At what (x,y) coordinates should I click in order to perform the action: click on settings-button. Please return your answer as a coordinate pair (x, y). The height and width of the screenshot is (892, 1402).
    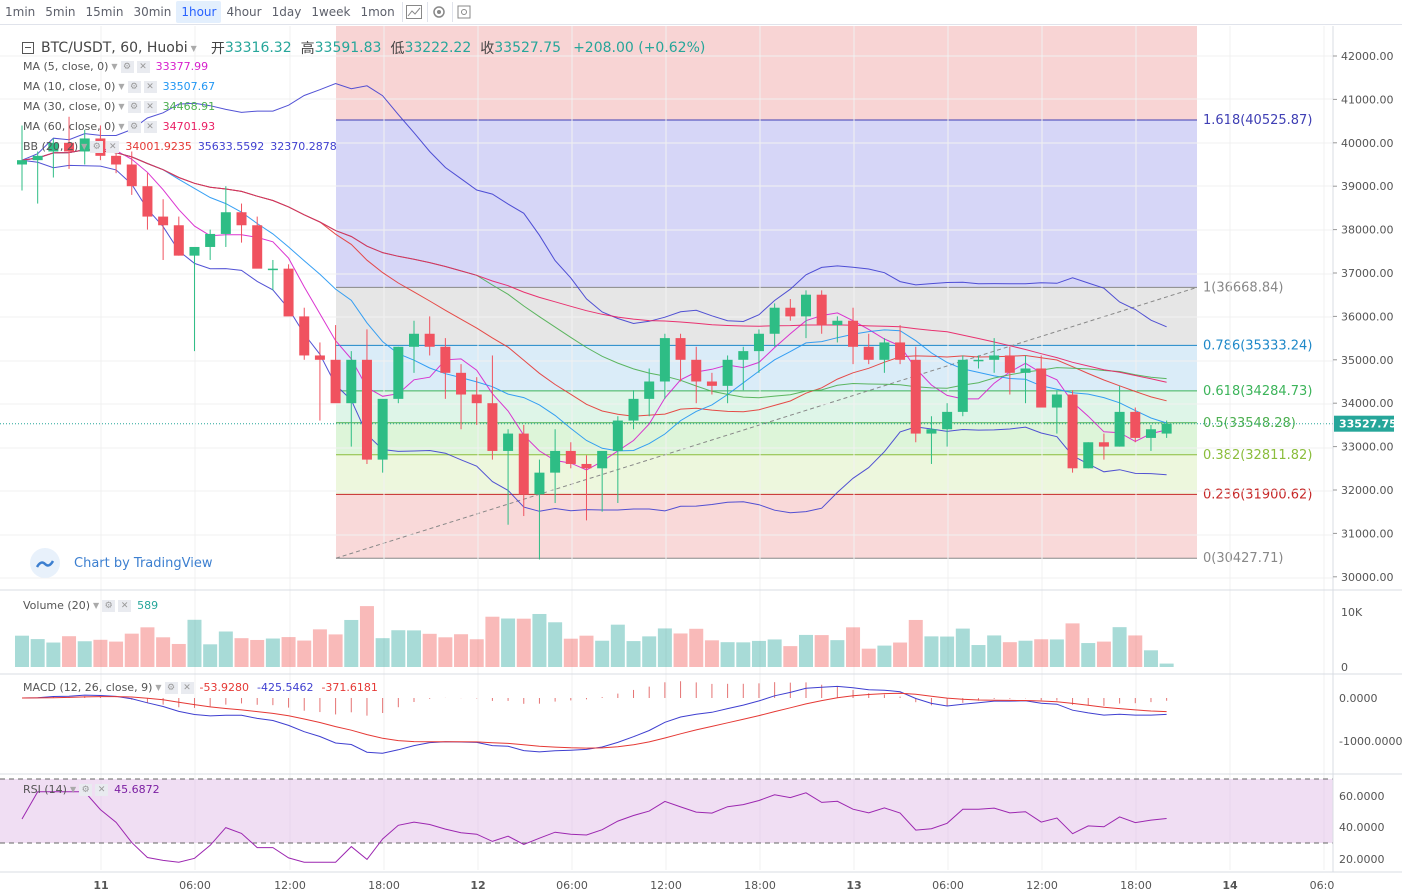
    Looking at the image, I should click on (438, 12).